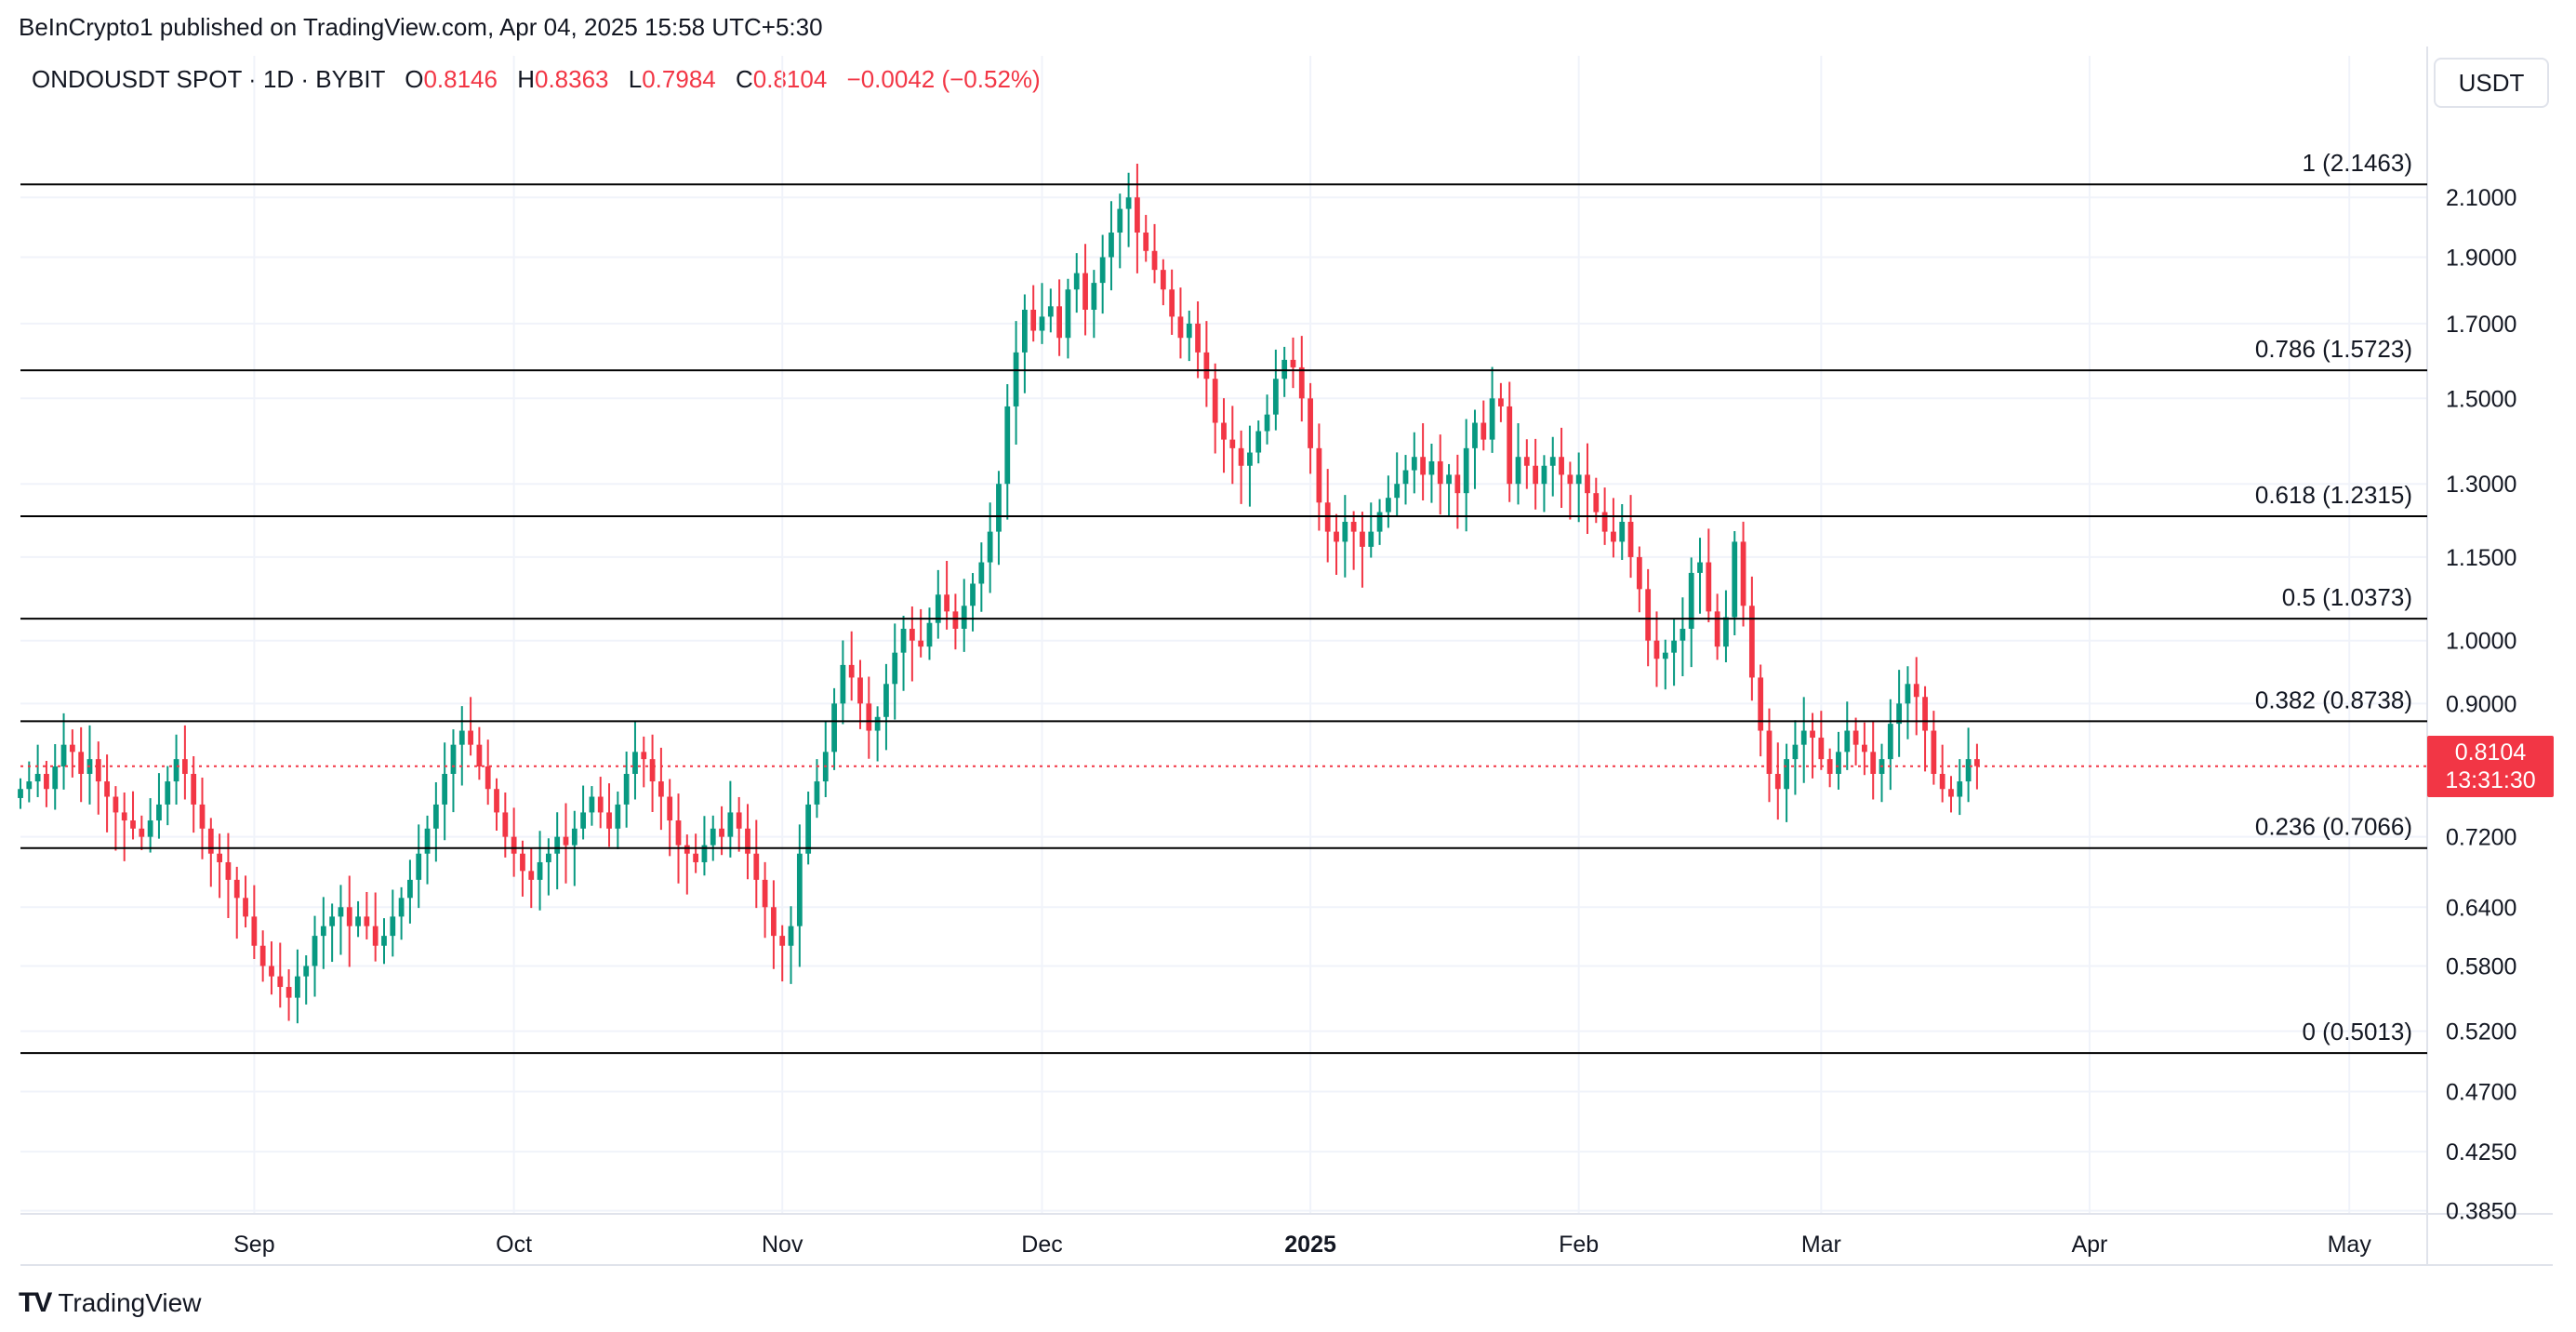 The height and width of the screenshot is (1332, 2576). What do you see at coordinates (943, 79) in the screenshot?
I see `change-value: −0.0042 (−0.52%)` at bounding box center [943, 79].